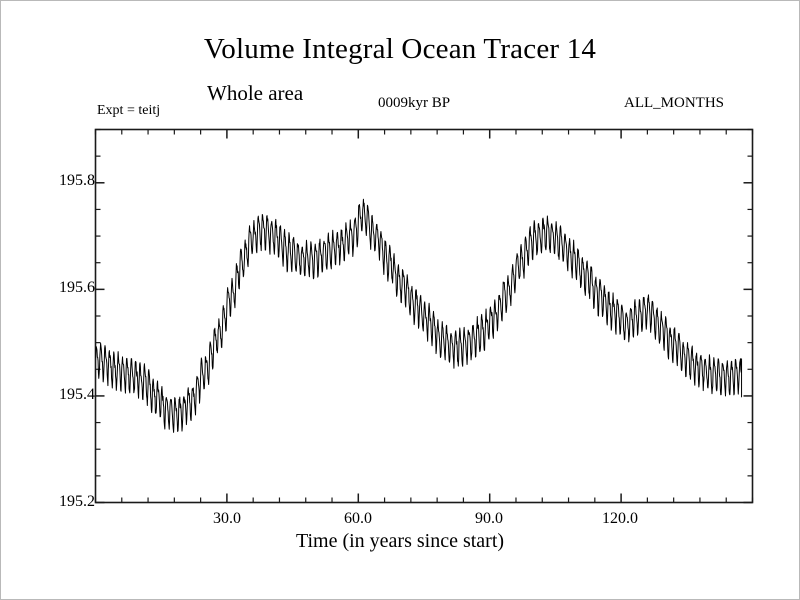 This screenshot has height=600, width=800. Describe the element at coordinates (674, 103) in the screenshot. I see `subtitle-months: ALL_MONTHS` at that location.